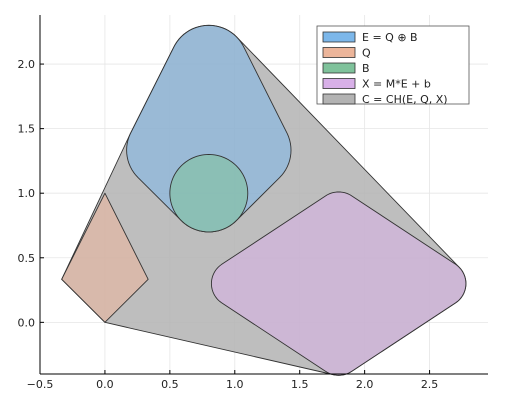  Describe the element at coordinates (365, 384) in the screenshot. I see `x-tick-label: 2.0` at that location.